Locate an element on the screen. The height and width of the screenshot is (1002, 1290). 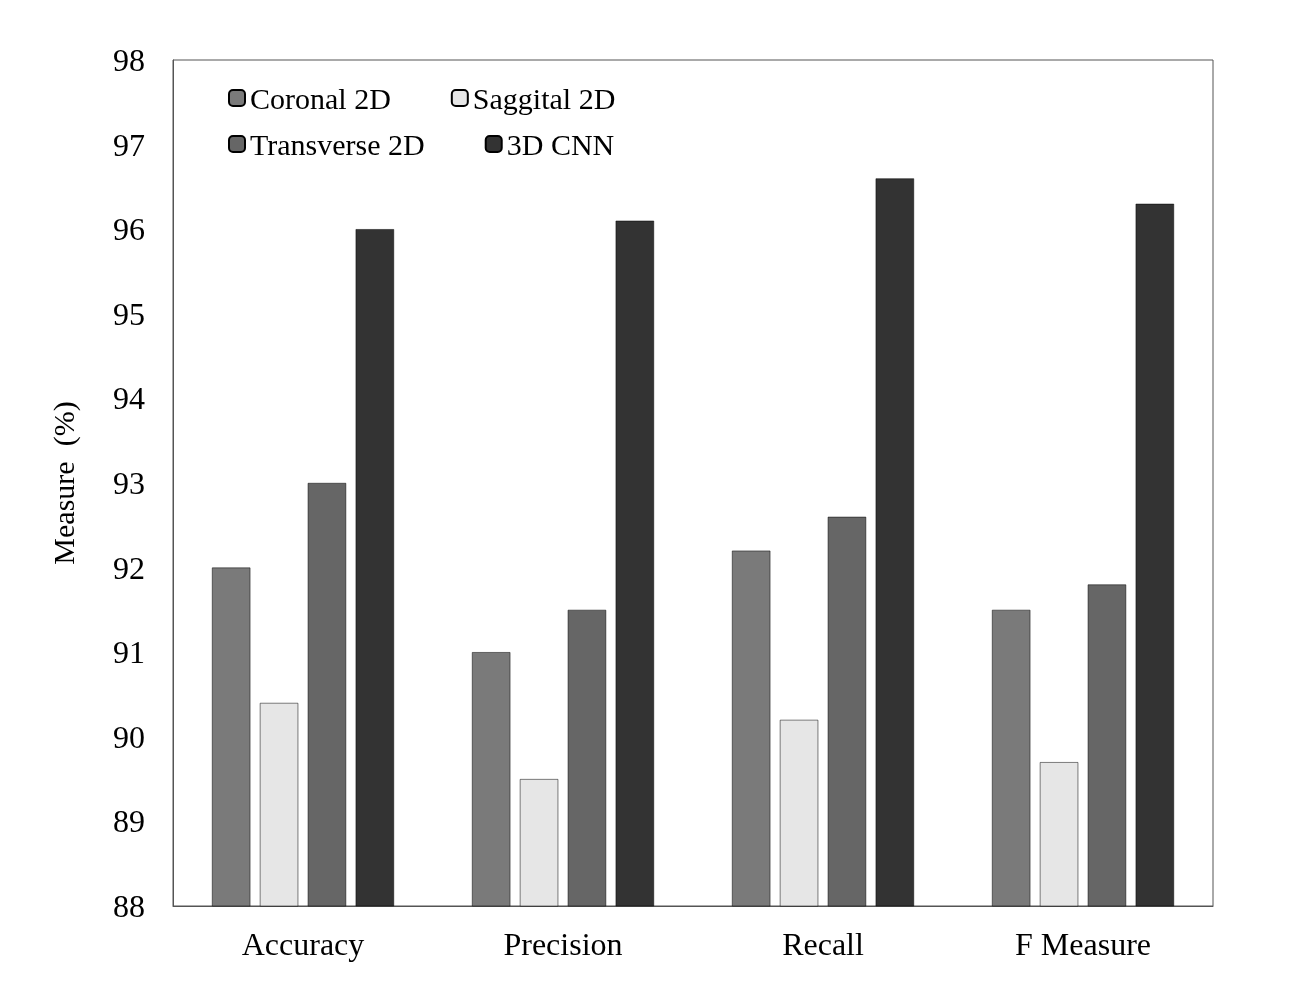
x-tick-label: F Measure is located at coordinates (1083, 944).